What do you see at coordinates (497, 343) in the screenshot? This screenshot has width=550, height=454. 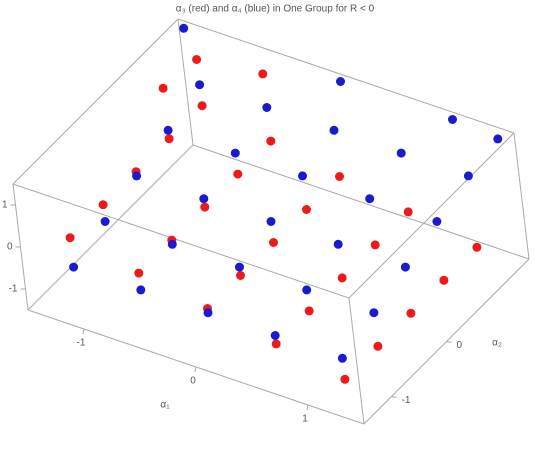 I see `y-axis-label: α₂` at bounding box center [497, 343].